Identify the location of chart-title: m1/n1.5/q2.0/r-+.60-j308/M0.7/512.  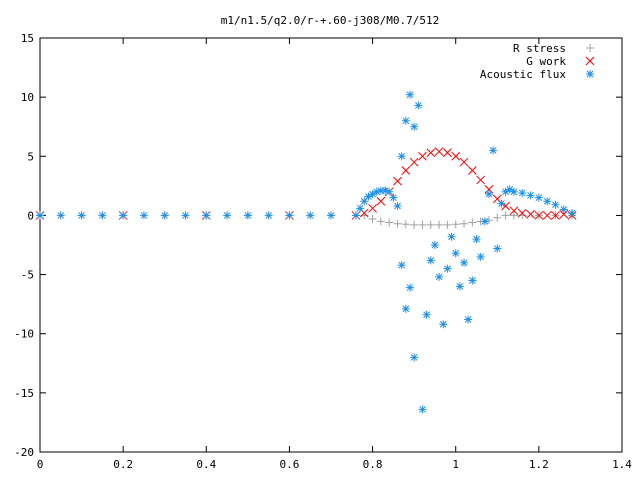
(330, 20).